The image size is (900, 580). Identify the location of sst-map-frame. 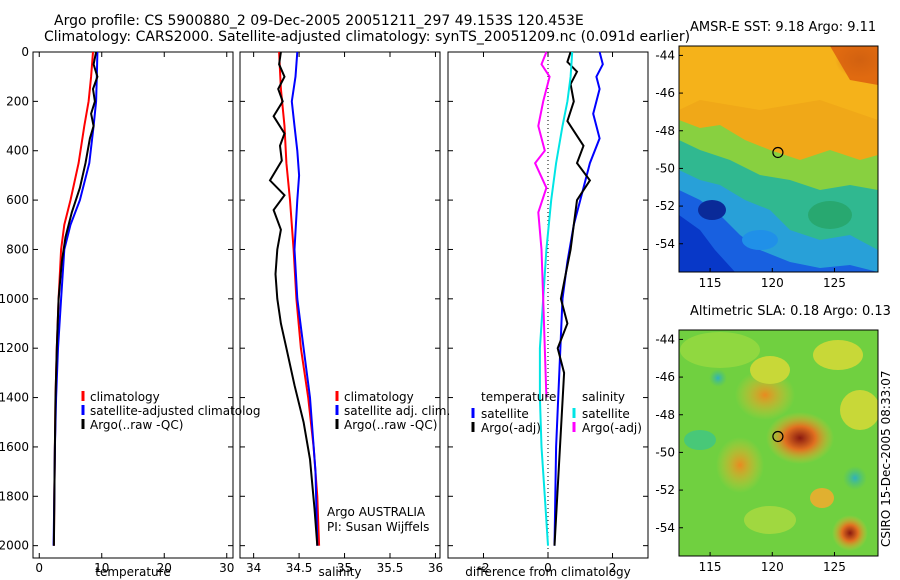
(778, 159).